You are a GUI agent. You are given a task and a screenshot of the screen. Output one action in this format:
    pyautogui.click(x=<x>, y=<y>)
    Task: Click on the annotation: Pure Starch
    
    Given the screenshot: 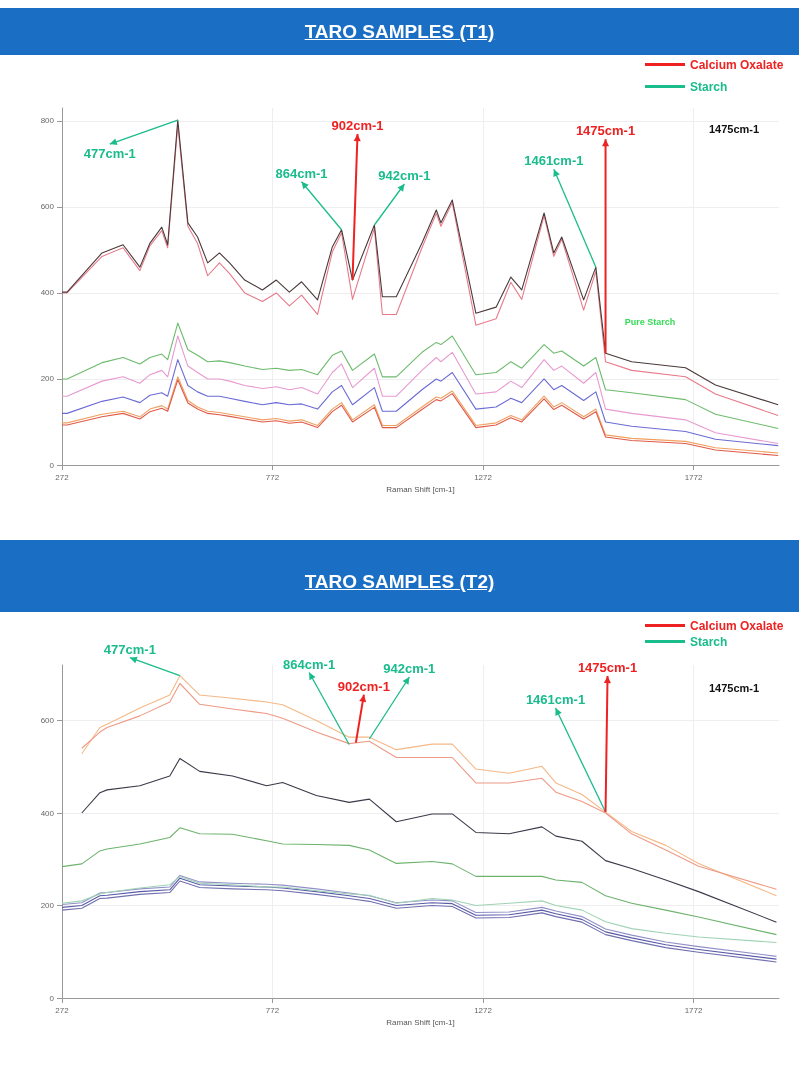 What is the action you would take?
    pyautogui.click(x=650, y=322)
    